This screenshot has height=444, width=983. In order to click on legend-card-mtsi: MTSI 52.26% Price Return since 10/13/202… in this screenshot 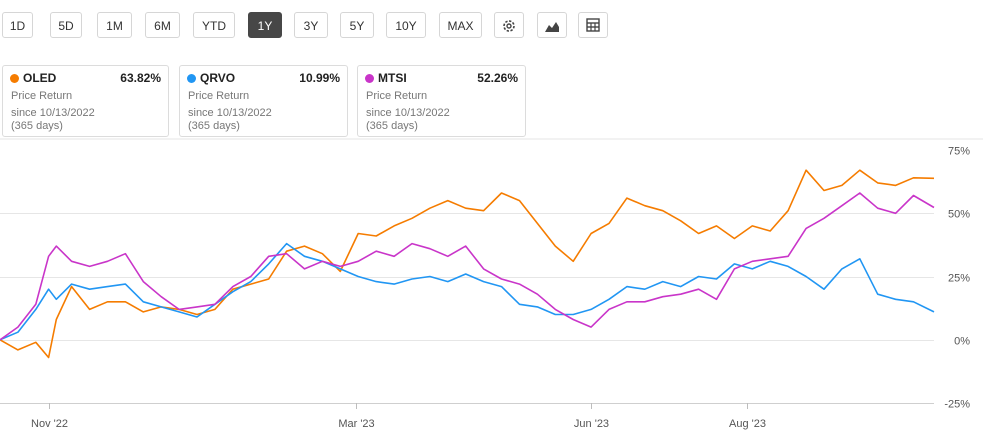, I will do `click(441, 101)`.